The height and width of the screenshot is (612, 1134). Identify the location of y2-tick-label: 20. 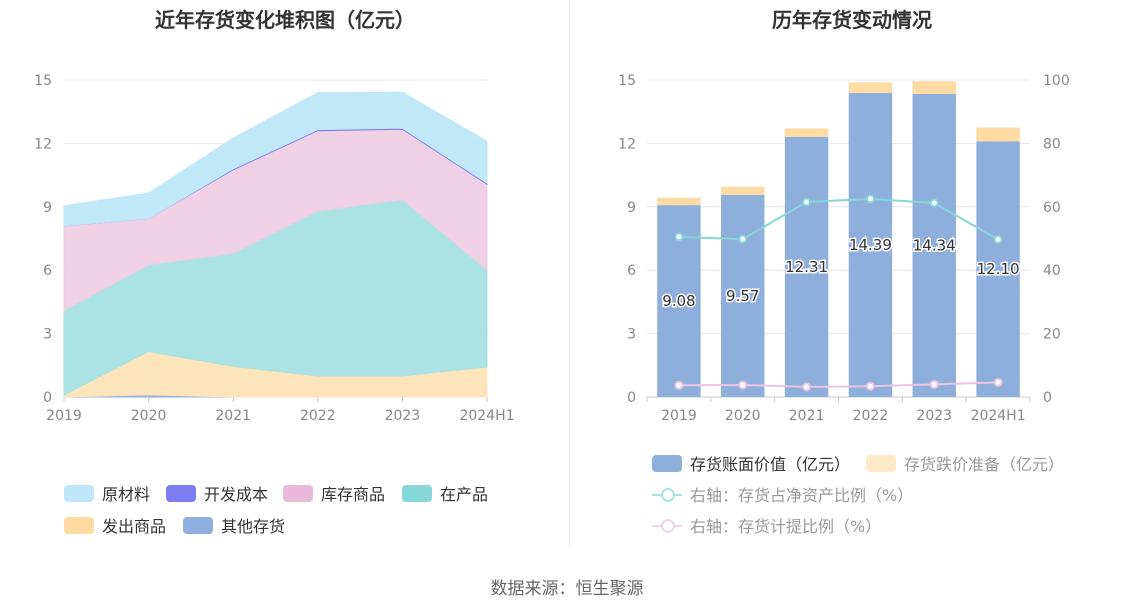
(1052, 335).